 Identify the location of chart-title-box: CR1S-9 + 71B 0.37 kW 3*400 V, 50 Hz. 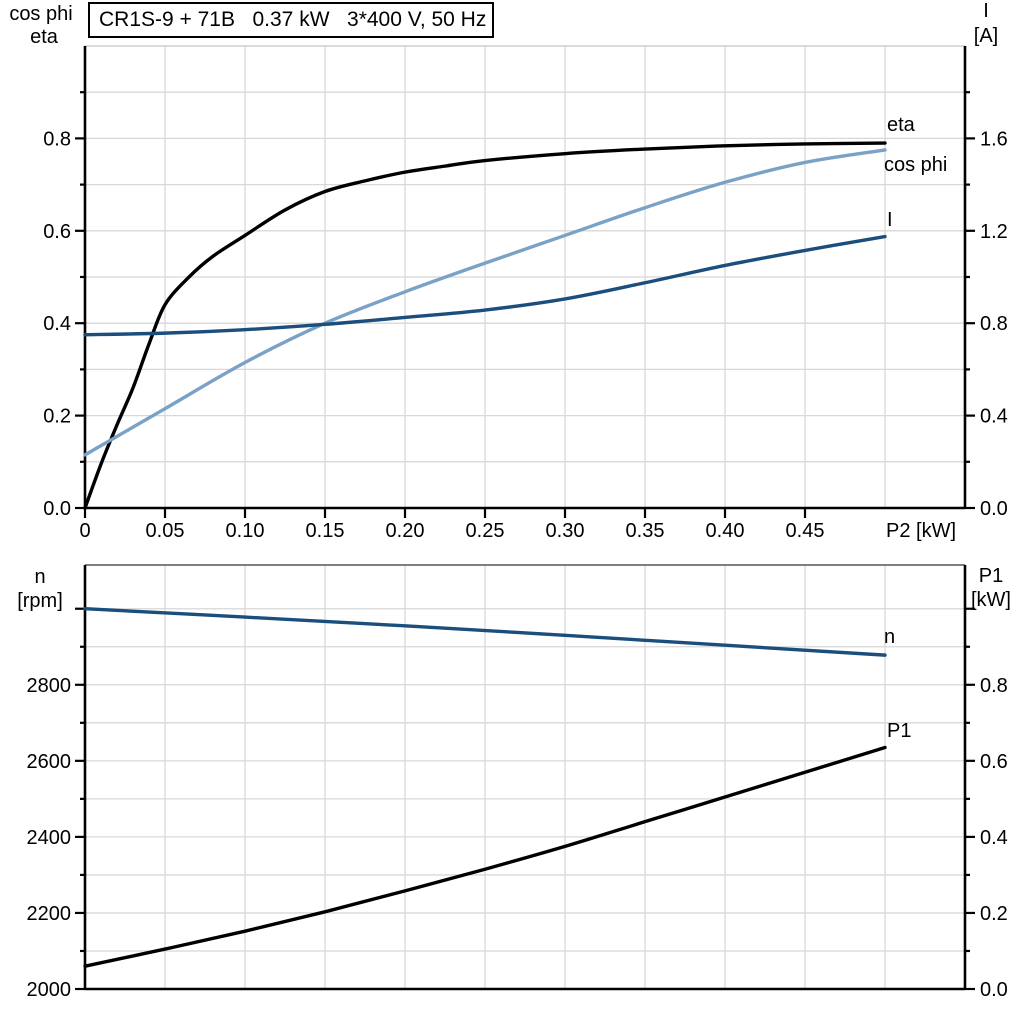
(291, 20).